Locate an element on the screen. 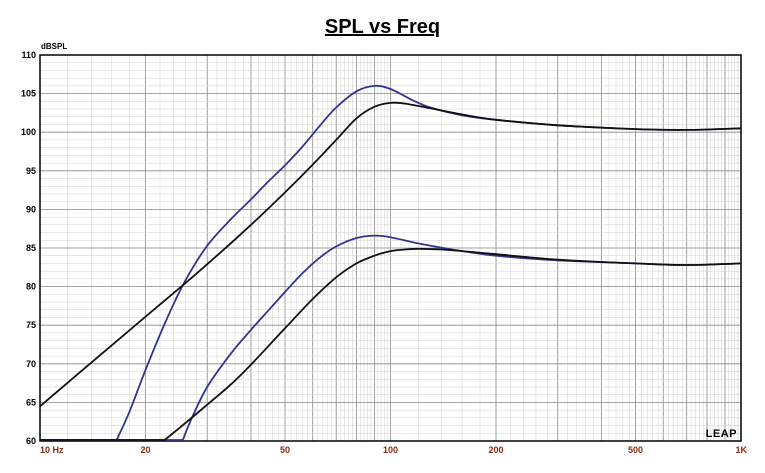  x-tick-label: 10 Hz is located at coordinates (52, 450).